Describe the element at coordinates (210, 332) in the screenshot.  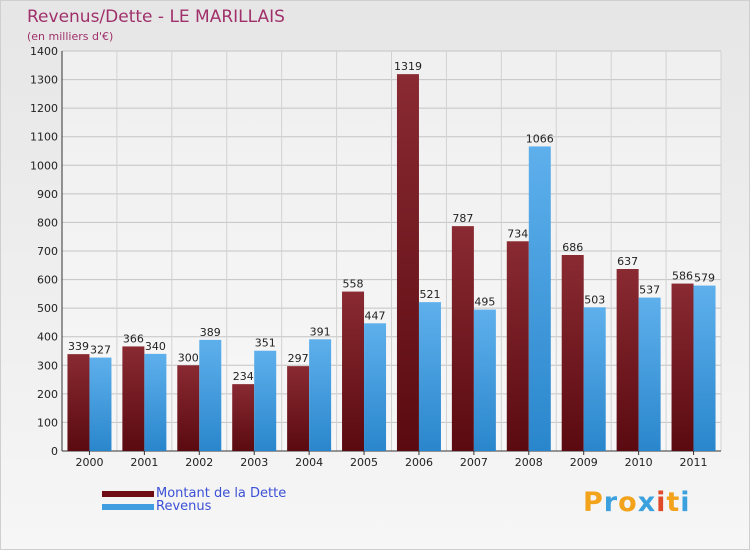
I see `value-label-revenus: 389` at that location.